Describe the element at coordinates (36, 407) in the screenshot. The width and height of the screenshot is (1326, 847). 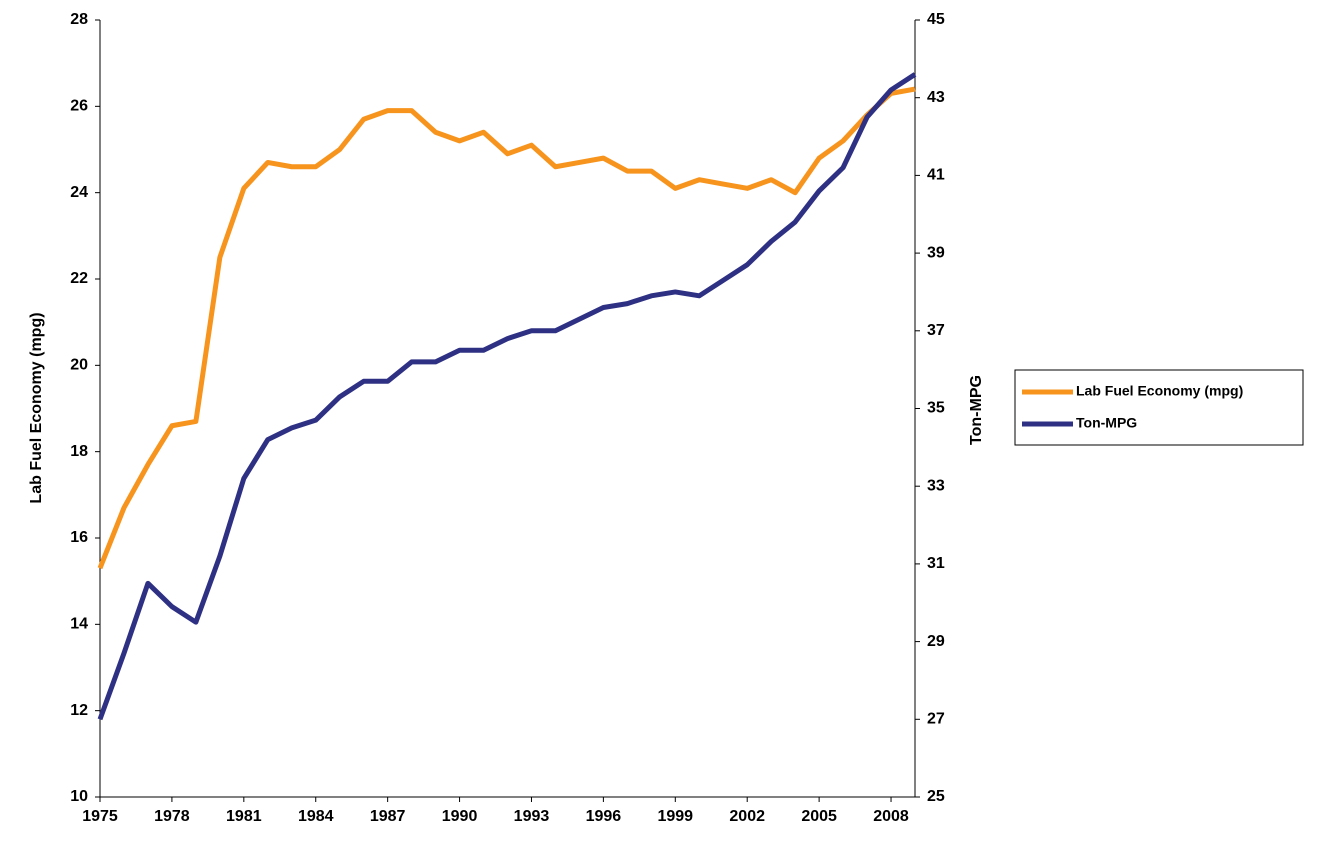
I see `y-axis-title: Lab Fuel Economy (mpg)` at that location.